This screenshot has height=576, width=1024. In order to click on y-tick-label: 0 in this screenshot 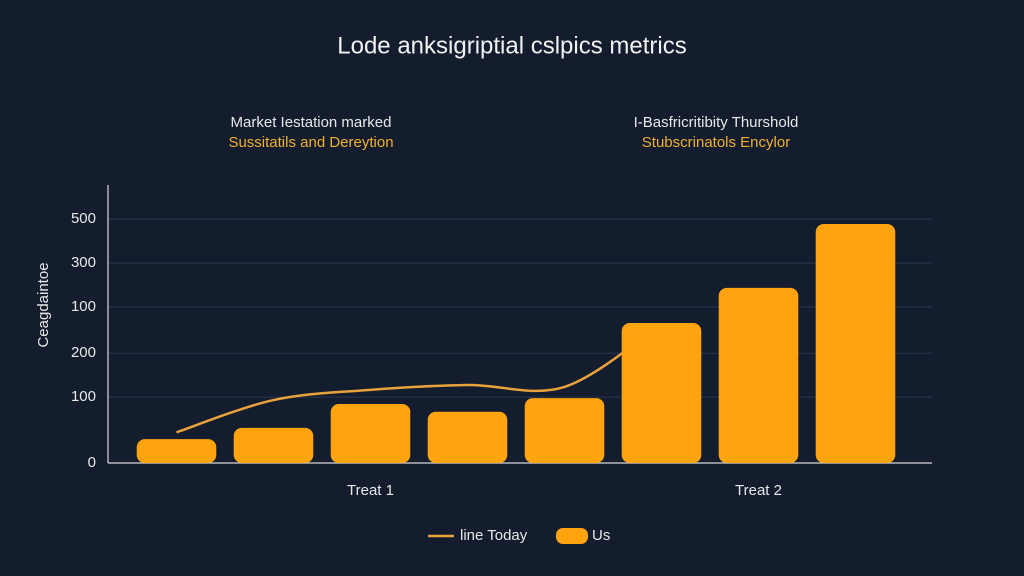, I will do `click(92, 462)`.